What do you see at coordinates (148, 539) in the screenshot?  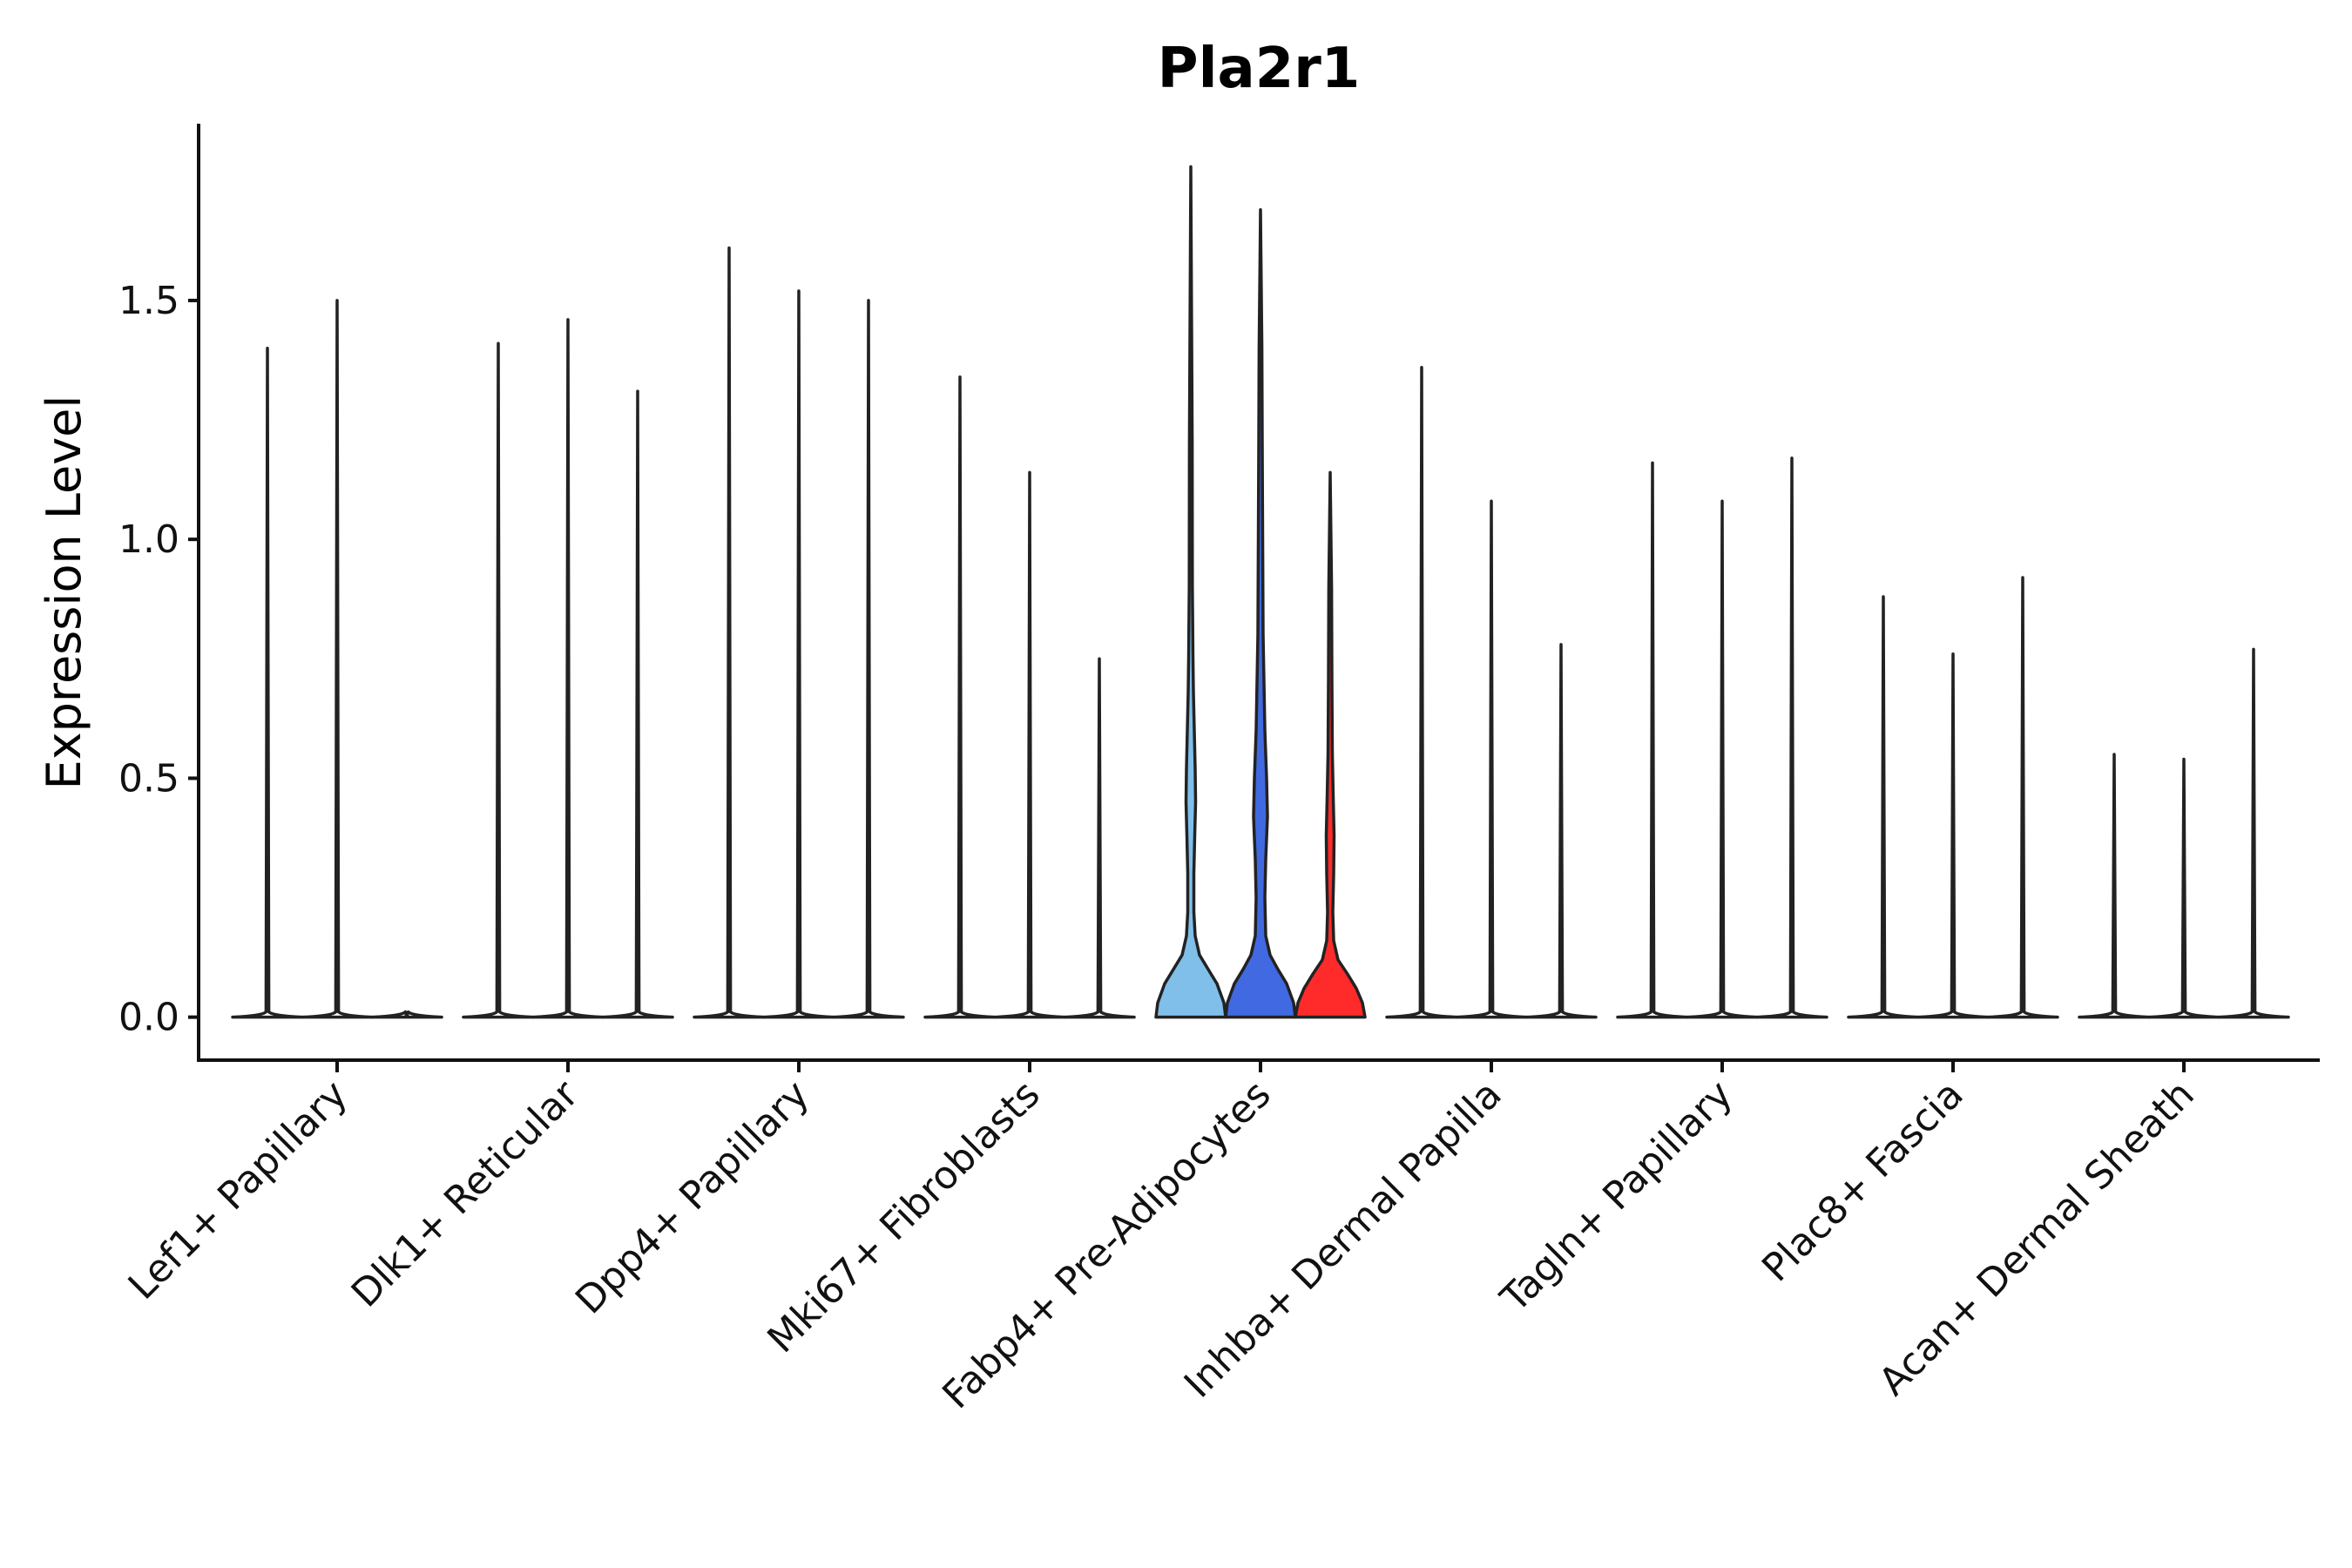 I see `y-tick-label: 1.0` at bounding box center [148, 539].